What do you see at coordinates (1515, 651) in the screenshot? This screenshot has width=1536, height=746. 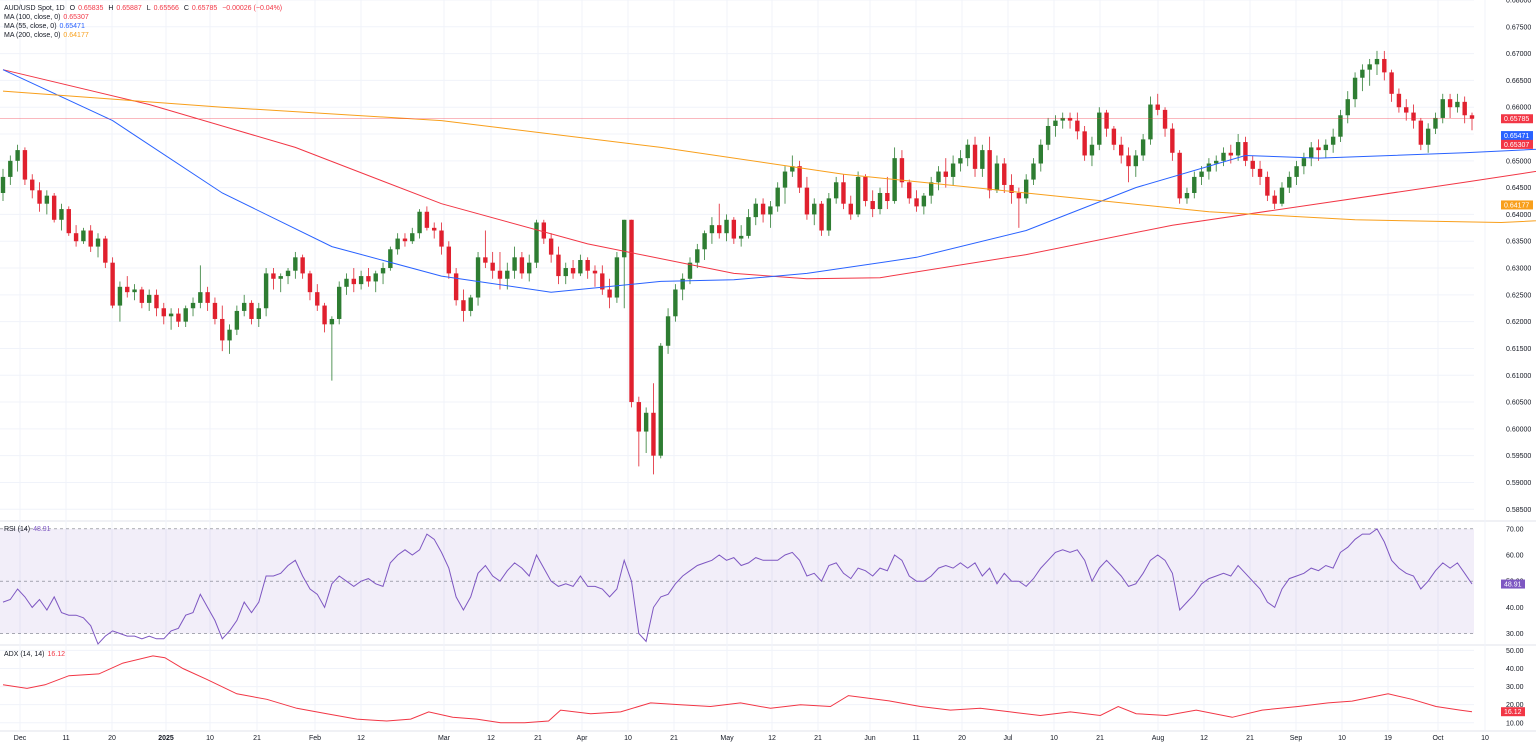 I see `adx-tick-label: 50.00` at bounding box center [1515, 651].